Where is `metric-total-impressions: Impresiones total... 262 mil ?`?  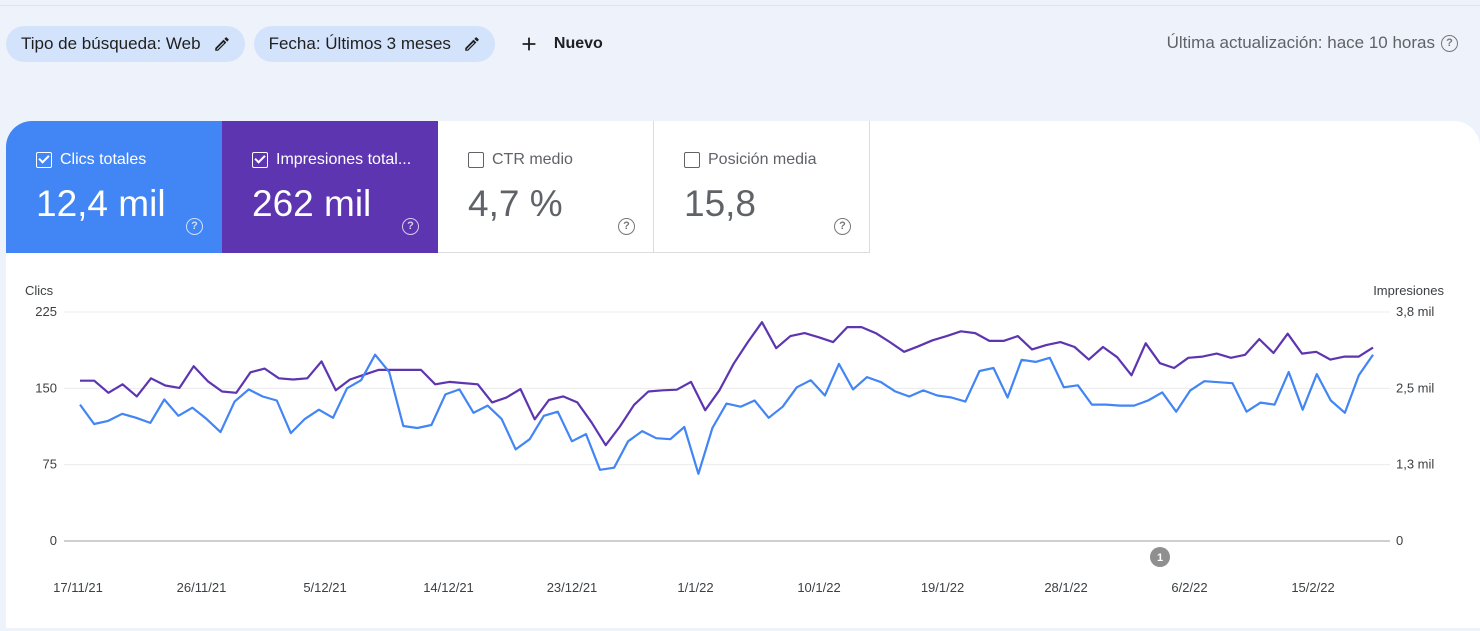 metric-total-impressions: Impresiones total... 262 mil ? is located at coordinates (330, 187).